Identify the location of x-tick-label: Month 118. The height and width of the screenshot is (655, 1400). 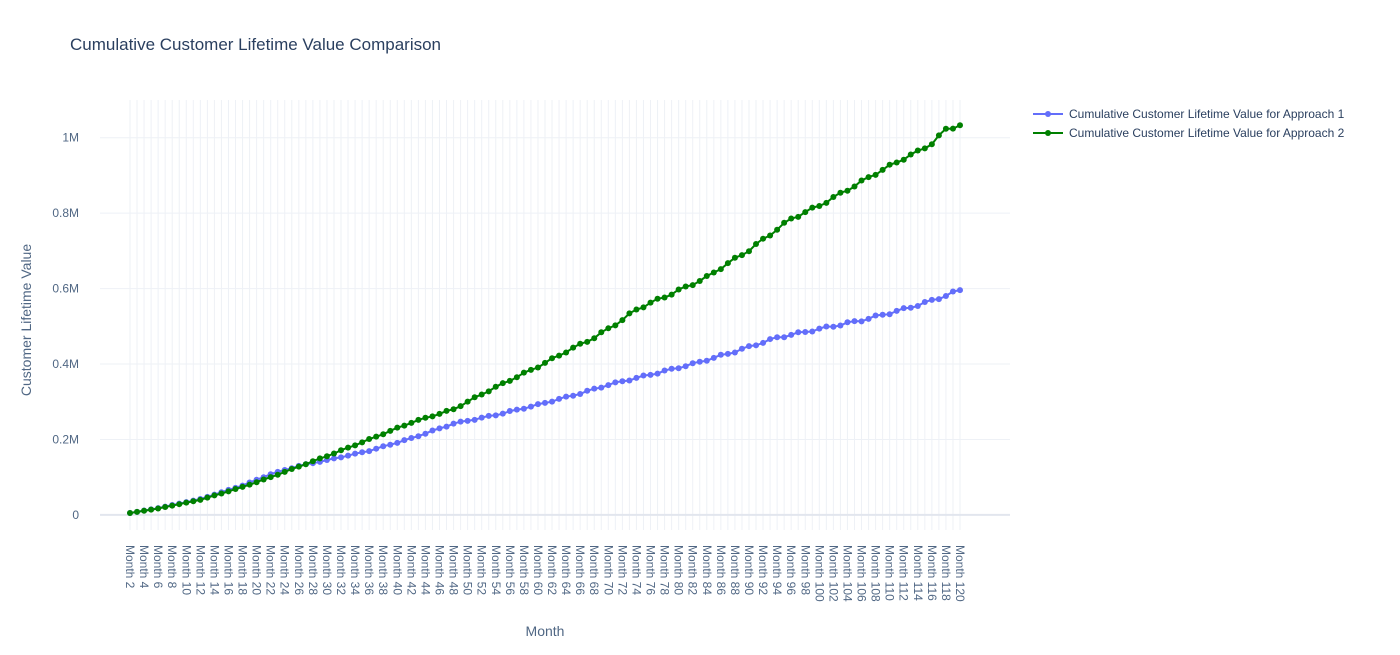
(946, 573).